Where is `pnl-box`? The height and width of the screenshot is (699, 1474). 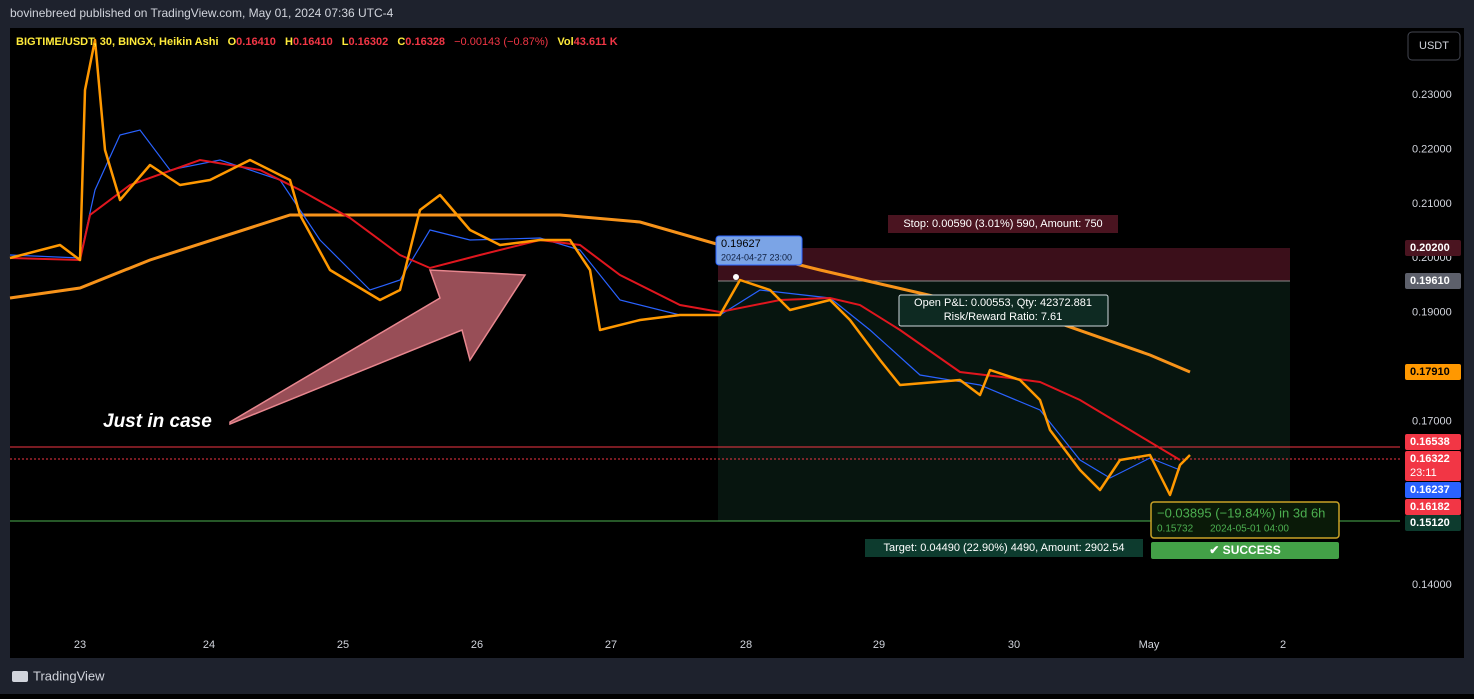 pnl-box is located at coordinates (1003, 310).